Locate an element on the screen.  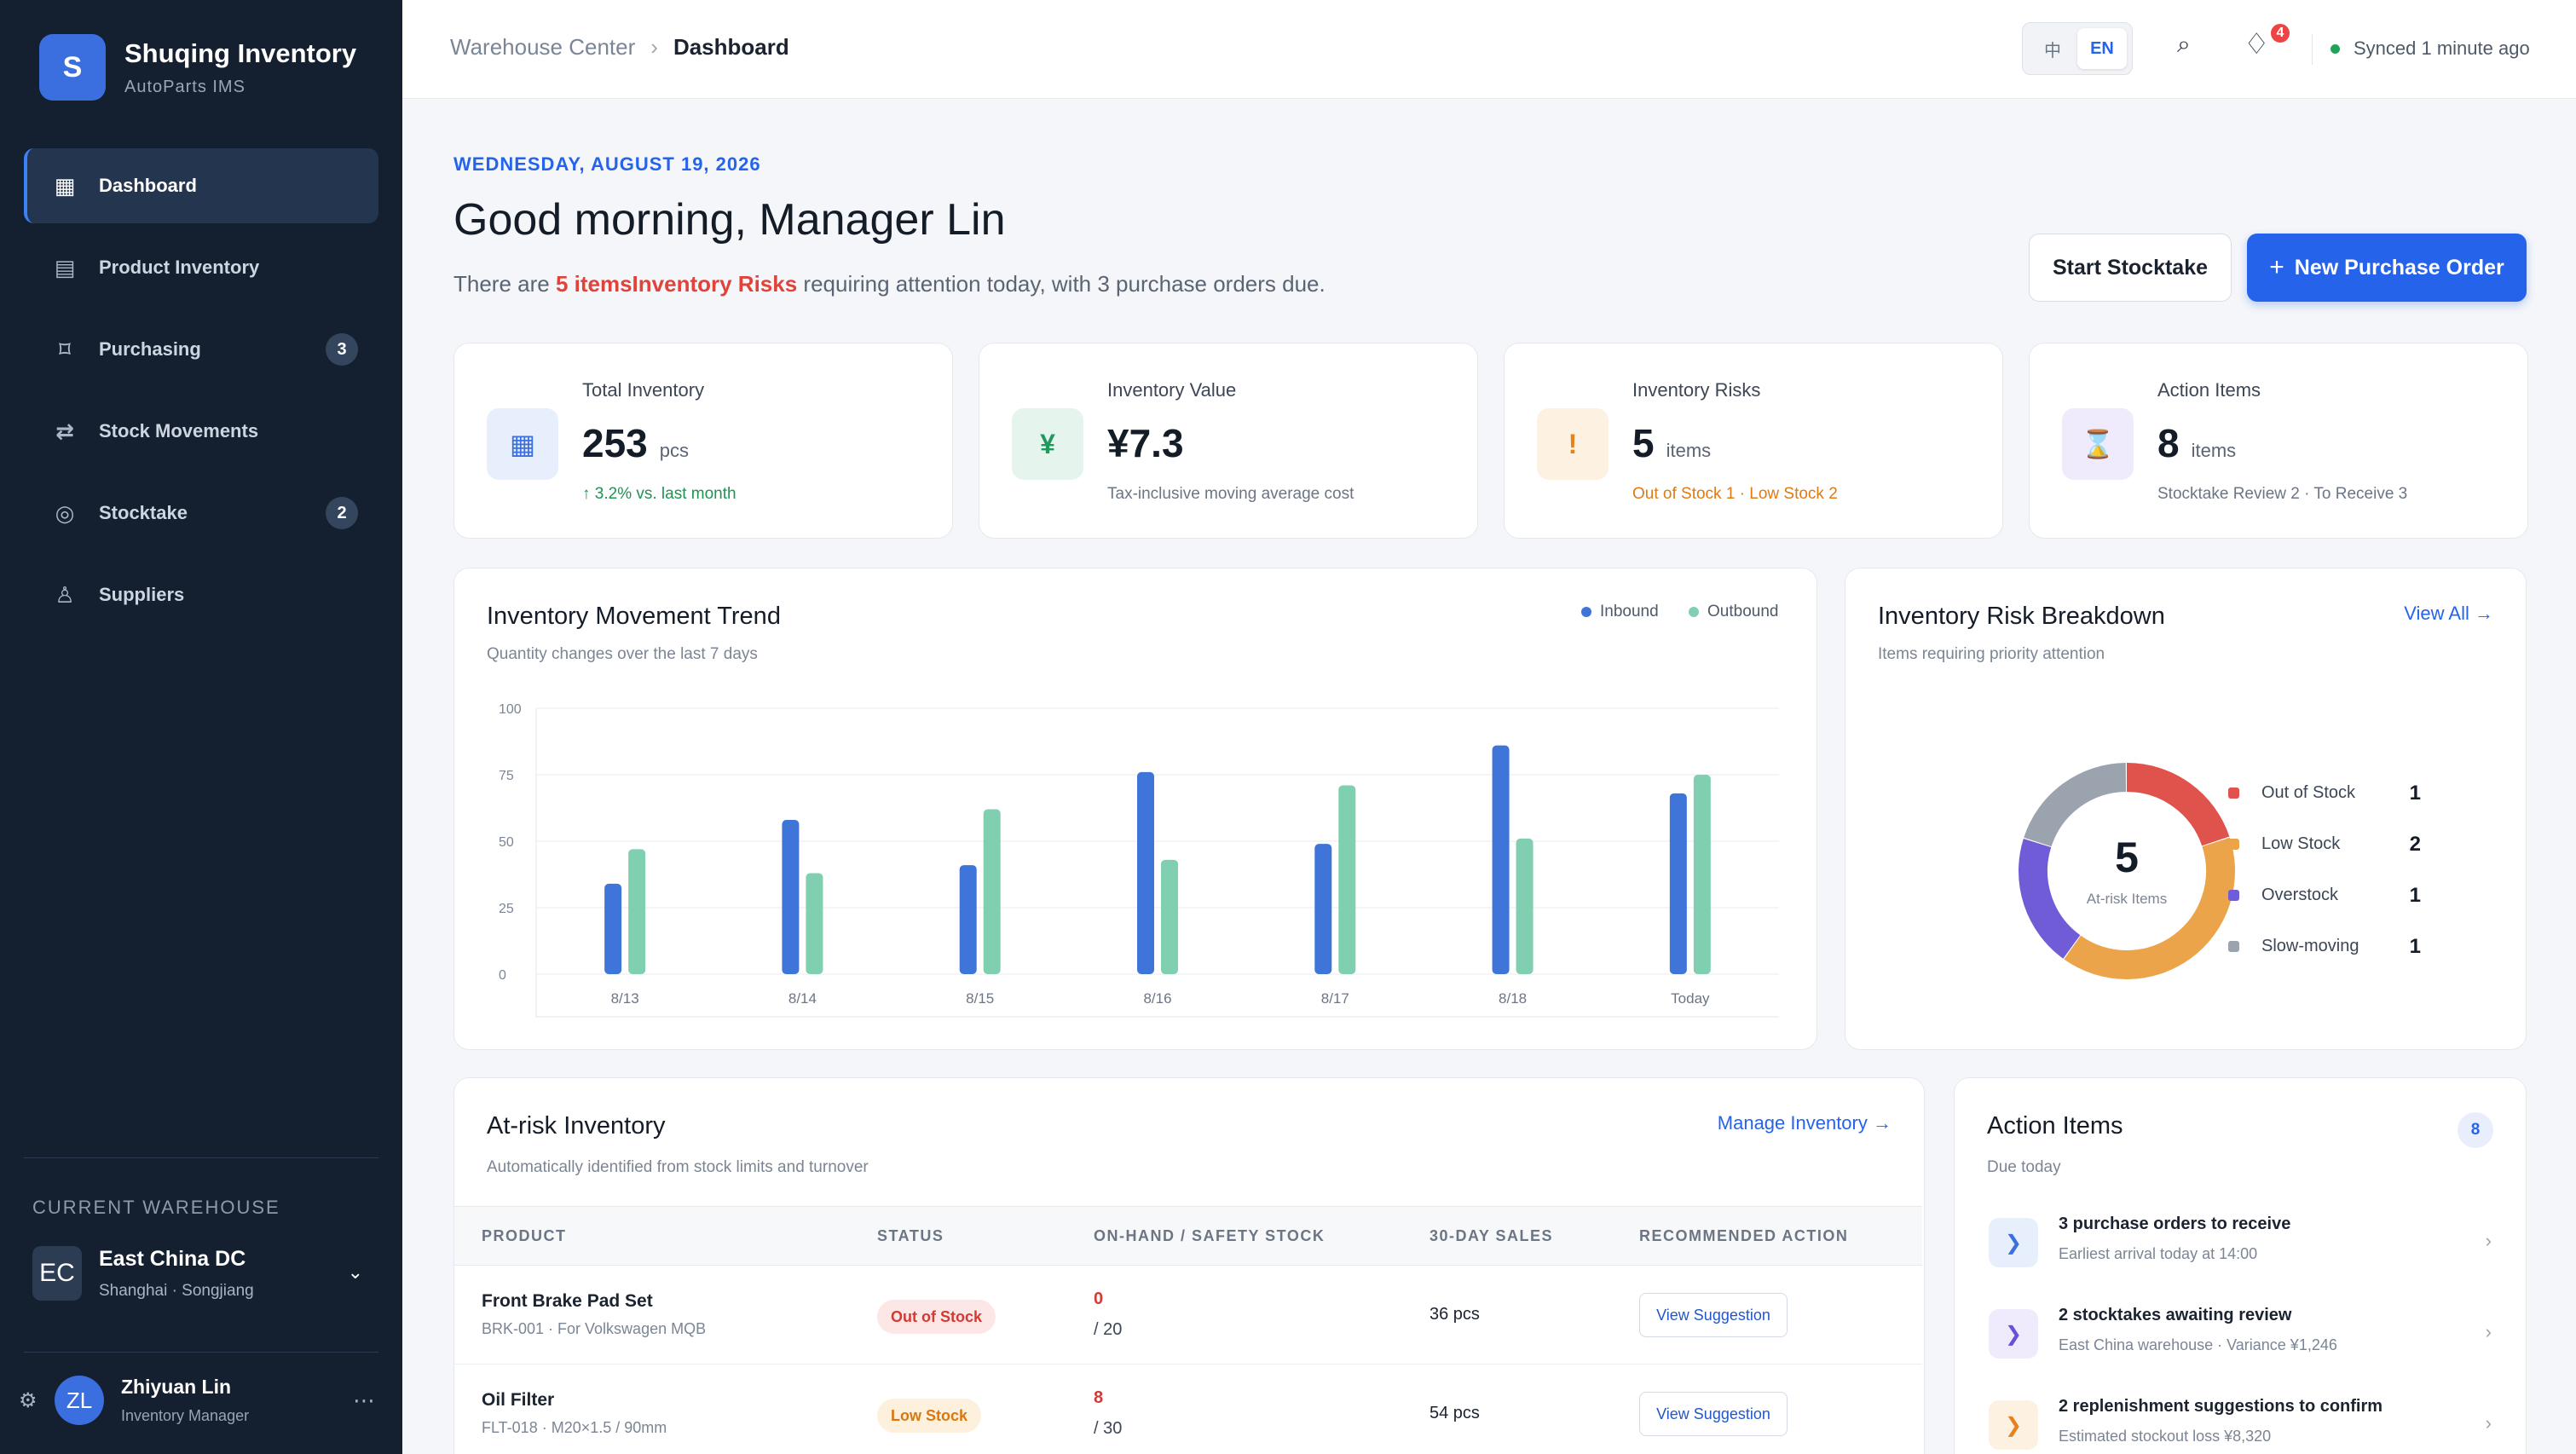
col-product: PRODUCT is located at coordinates (524, 1235).